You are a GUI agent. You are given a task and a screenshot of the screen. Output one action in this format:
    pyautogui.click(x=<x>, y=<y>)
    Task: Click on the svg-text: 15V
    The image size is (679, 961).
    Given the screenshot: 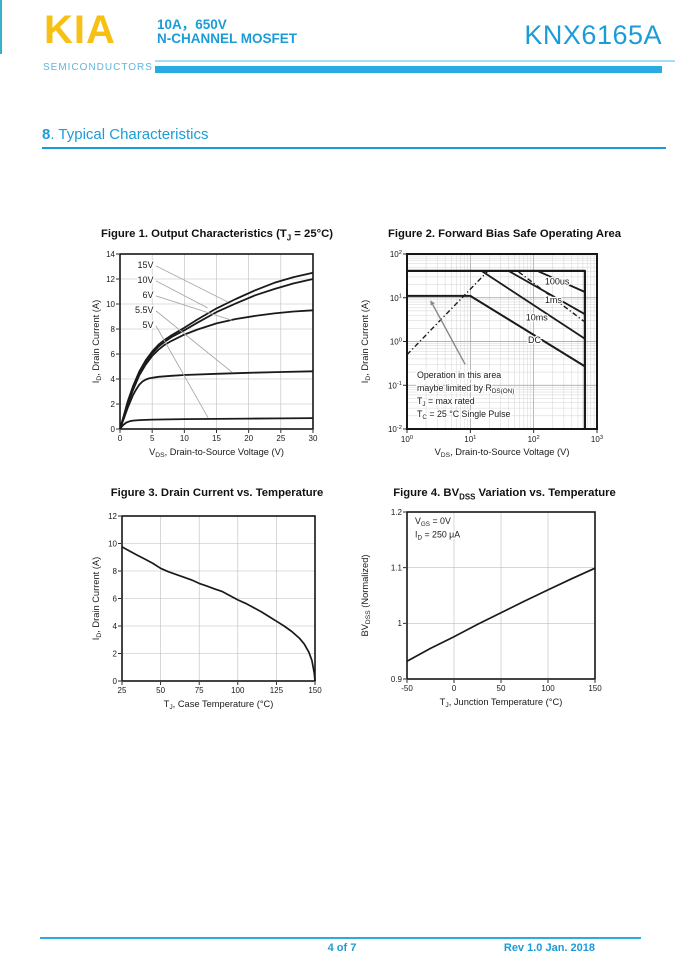 What is the action you would take?
    pyautogui.click(x=145, y=265)
    